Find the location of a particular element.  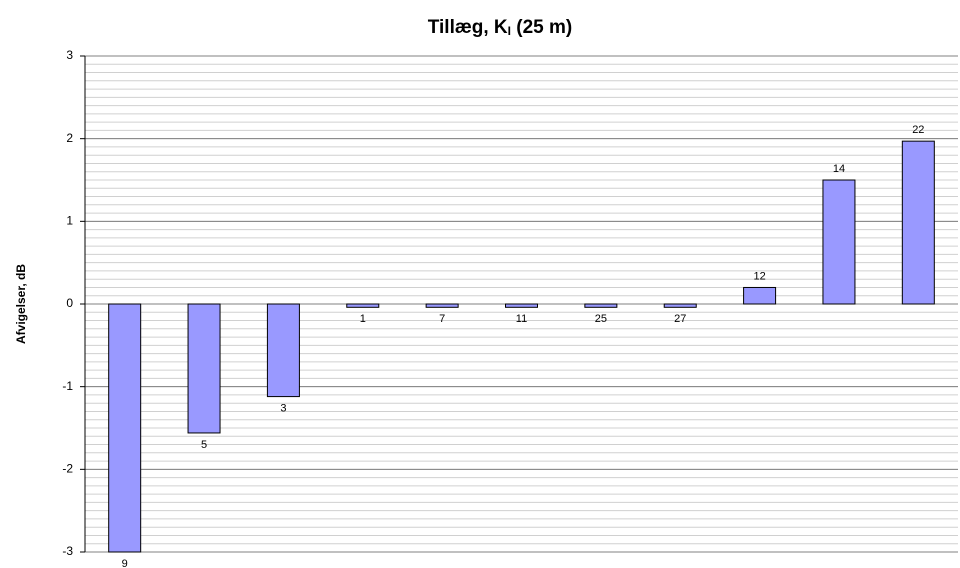

title-subscript: I is located at coordinates (509, 31).